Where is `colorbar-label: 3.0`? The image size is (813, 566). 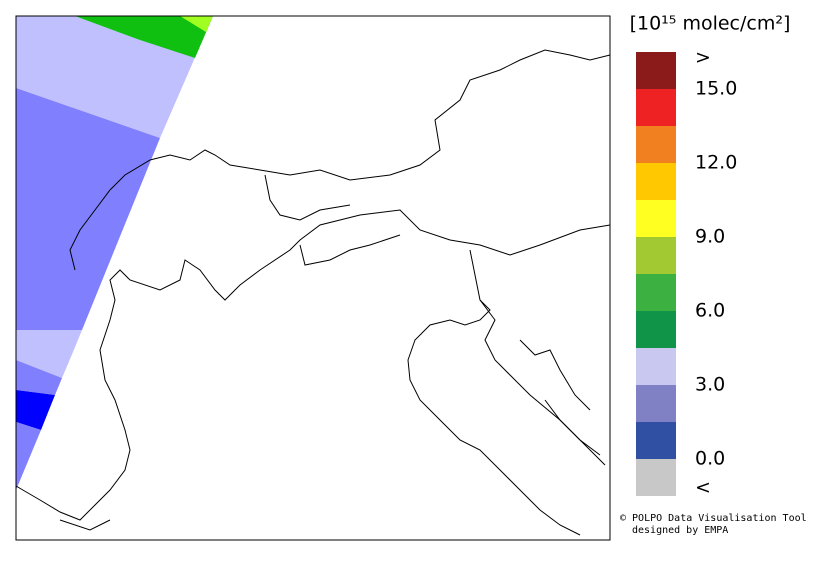 colorbar-label: 3.0 is located at coordinates (710, 385).